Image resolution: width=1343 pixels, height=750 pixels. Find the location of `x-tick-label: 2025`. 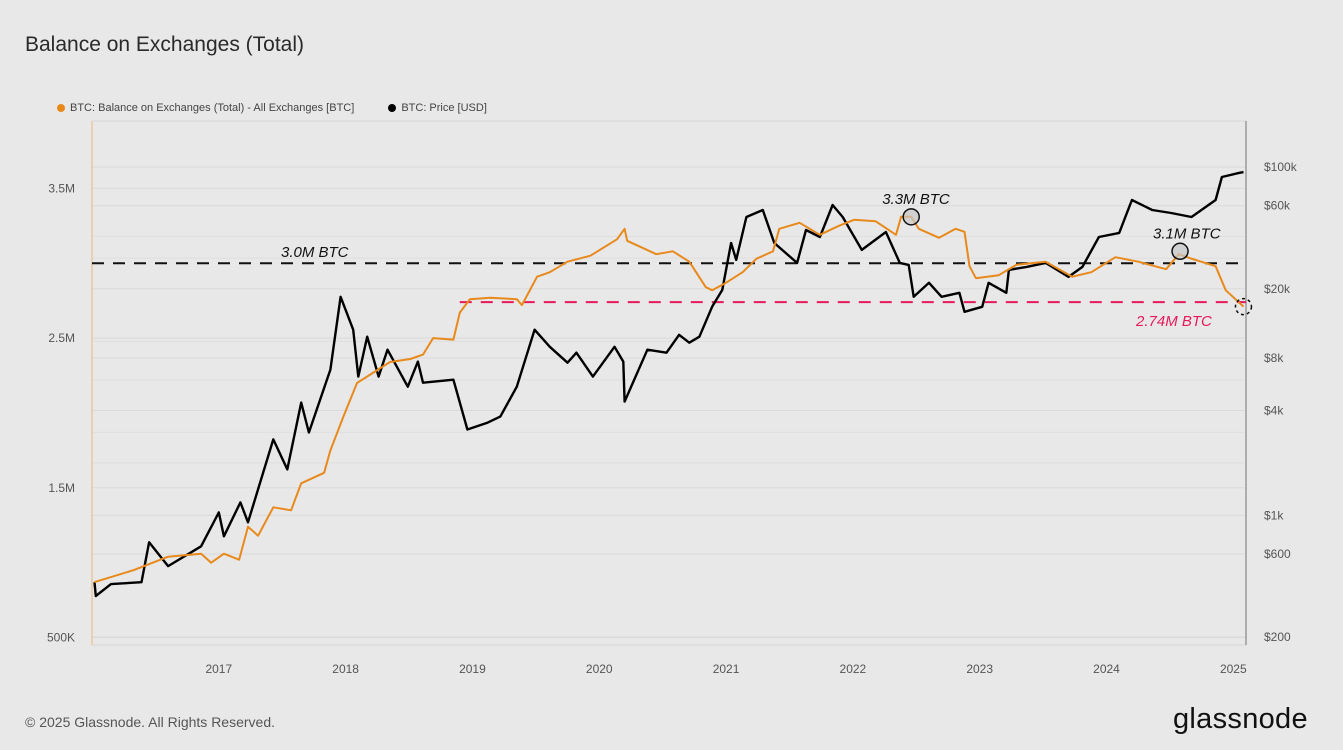

x-tick-label: 2025 is located at coordinates (1233, 669).